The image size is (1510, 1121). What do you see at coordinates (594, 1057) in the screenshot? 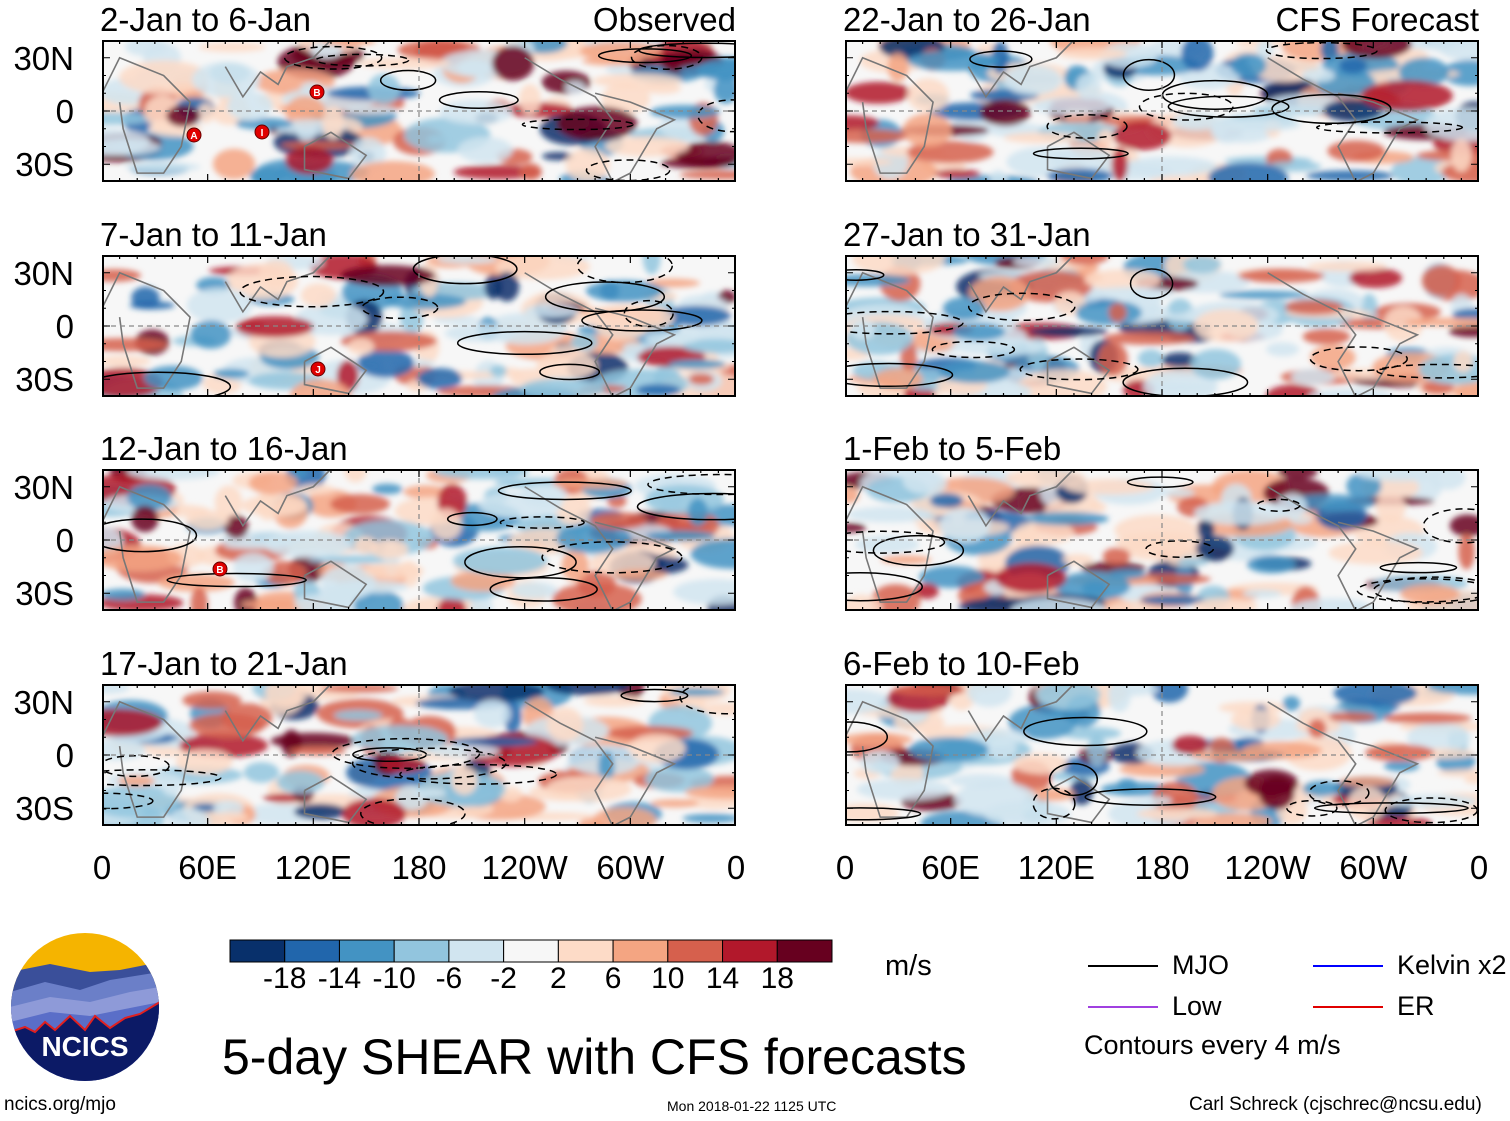
I see `figure-title: 5-day SHEAR with CFS forecasts` at bounding box center [594, 1057].